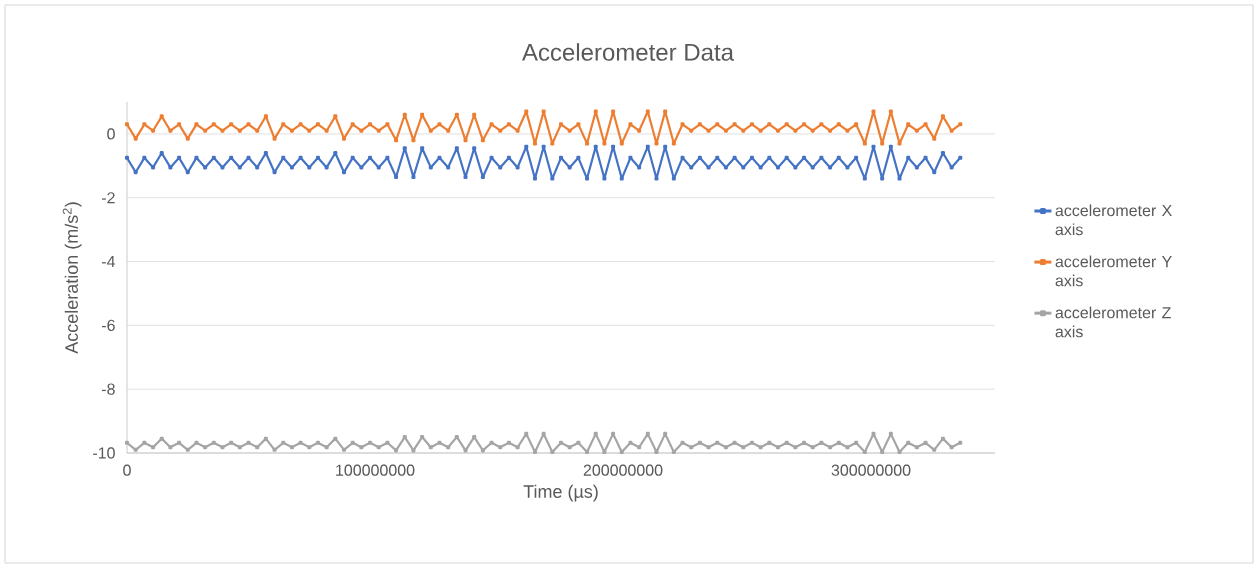  Describe the element at coordinates (628, 52) in the screenshot. I see `chart-title: Accelerometer Data` at that location.